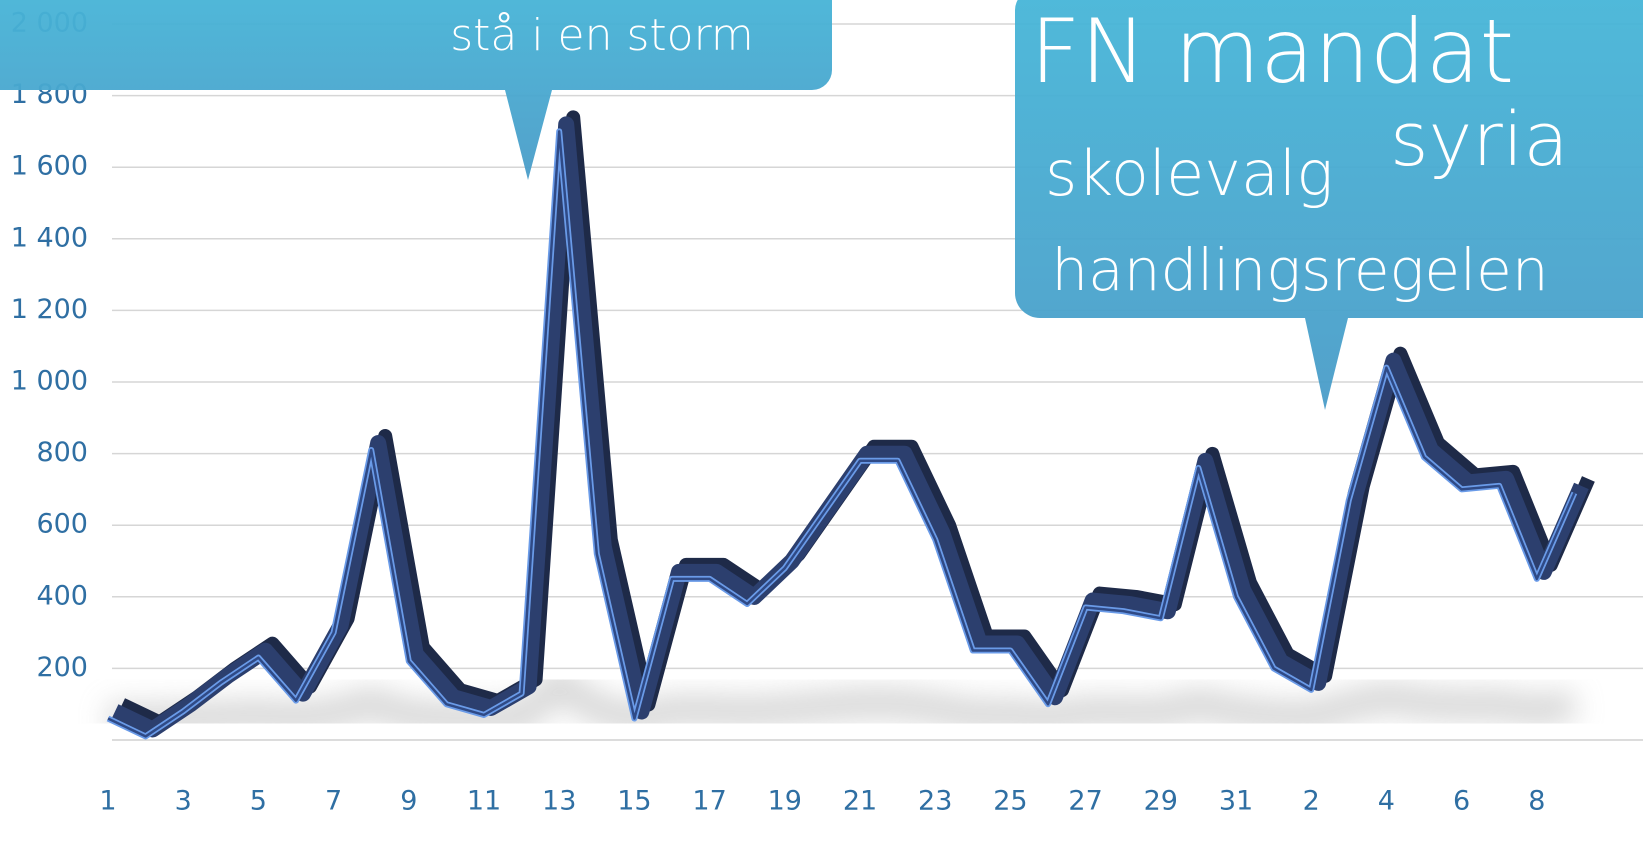  I want to click on x-tick-label: 1, so click(107, 801).